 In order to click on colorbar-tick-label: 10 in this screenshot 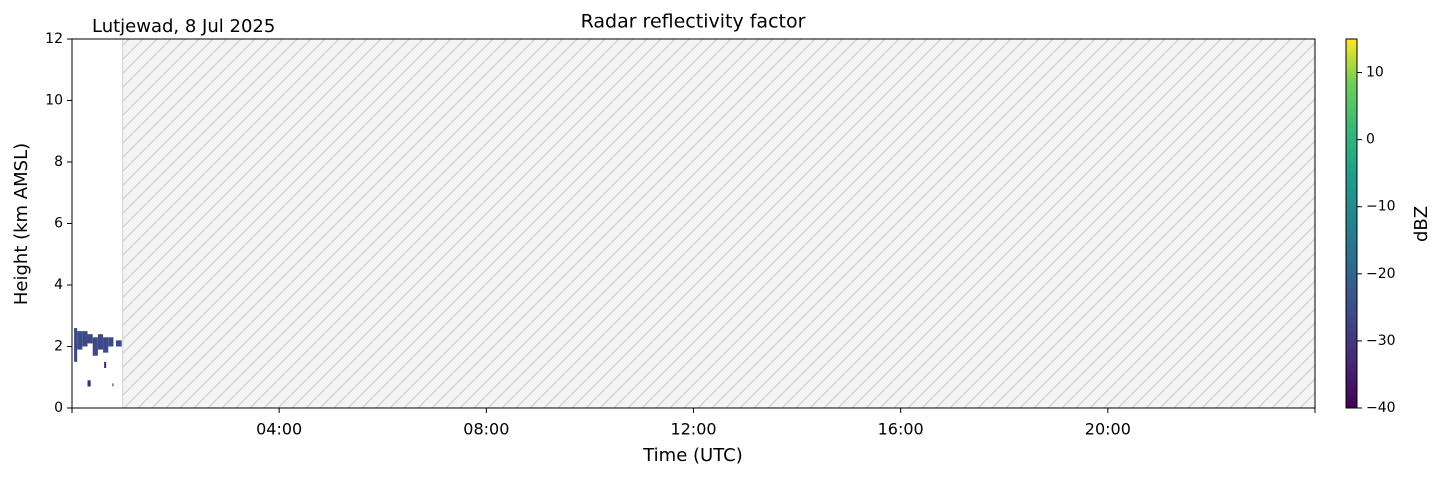, I will do `click(1375, 73)`.